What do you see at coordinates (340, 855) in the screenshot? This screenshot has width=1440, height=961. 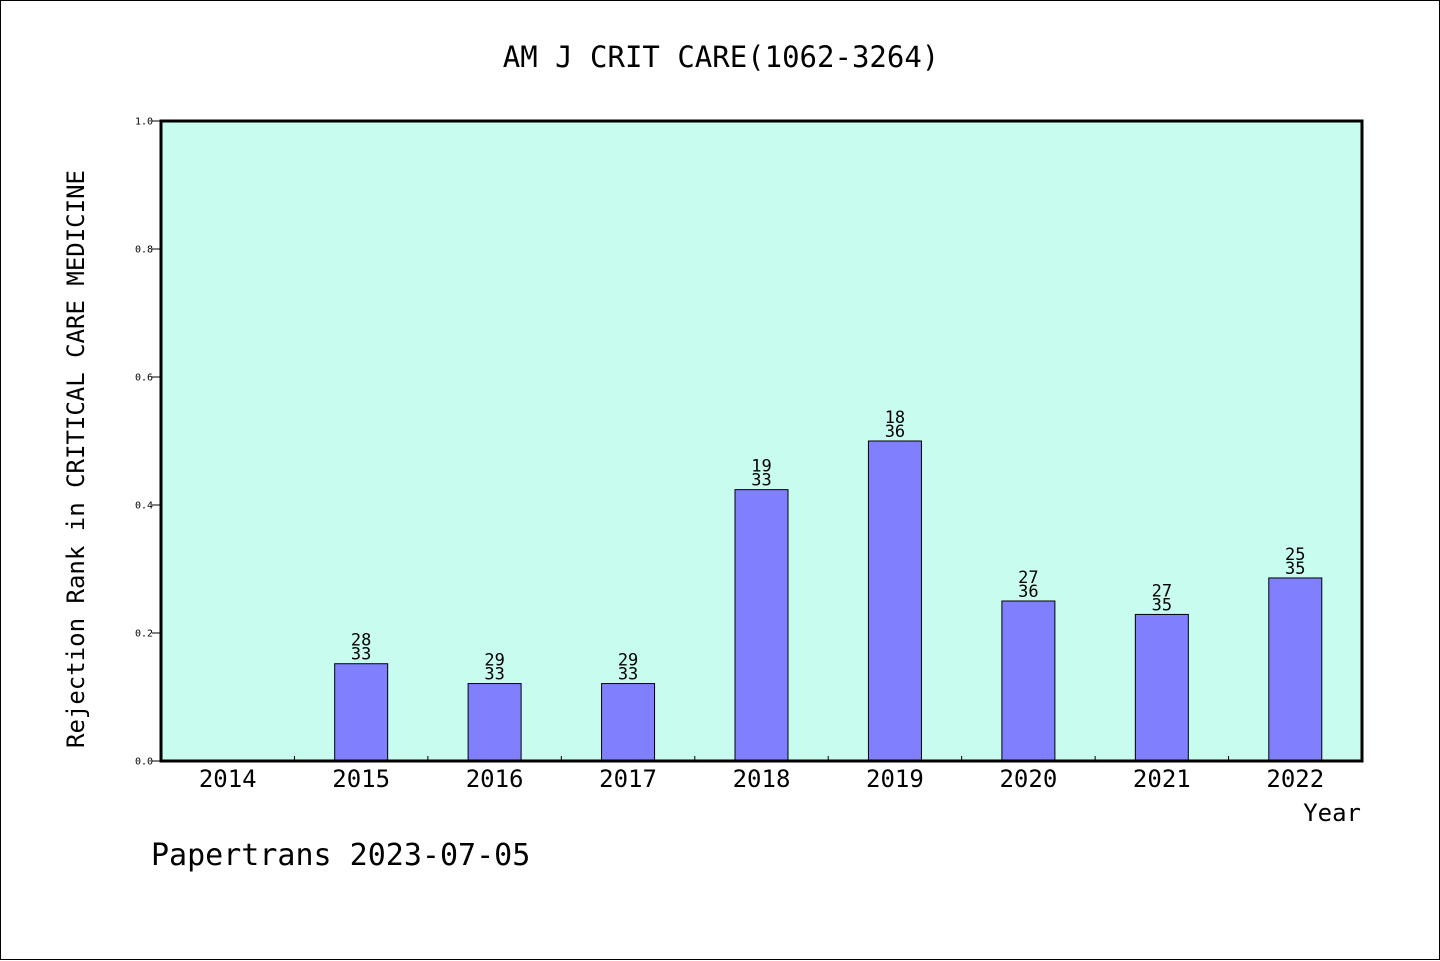 I see `footer-credit: Papertrans 2023-07-05` at bounding box center [340, 855].